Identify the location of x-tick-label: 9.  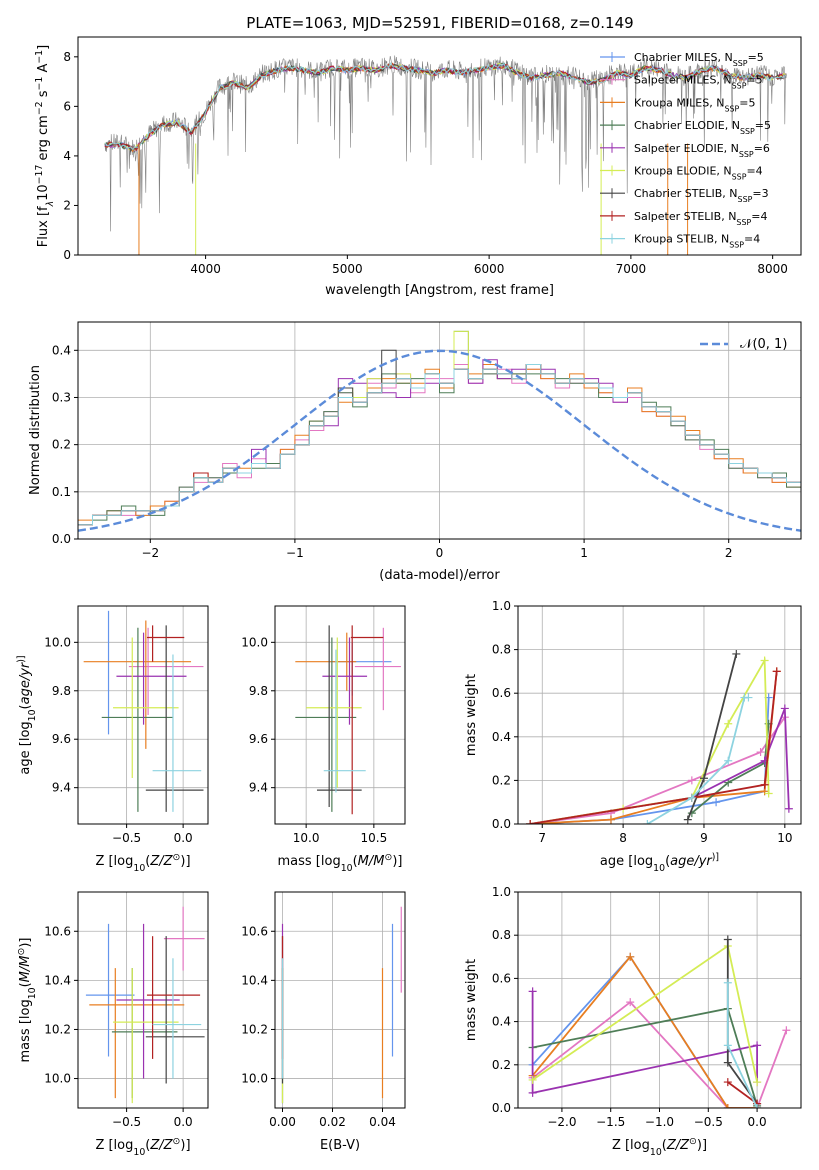
(704, 838).